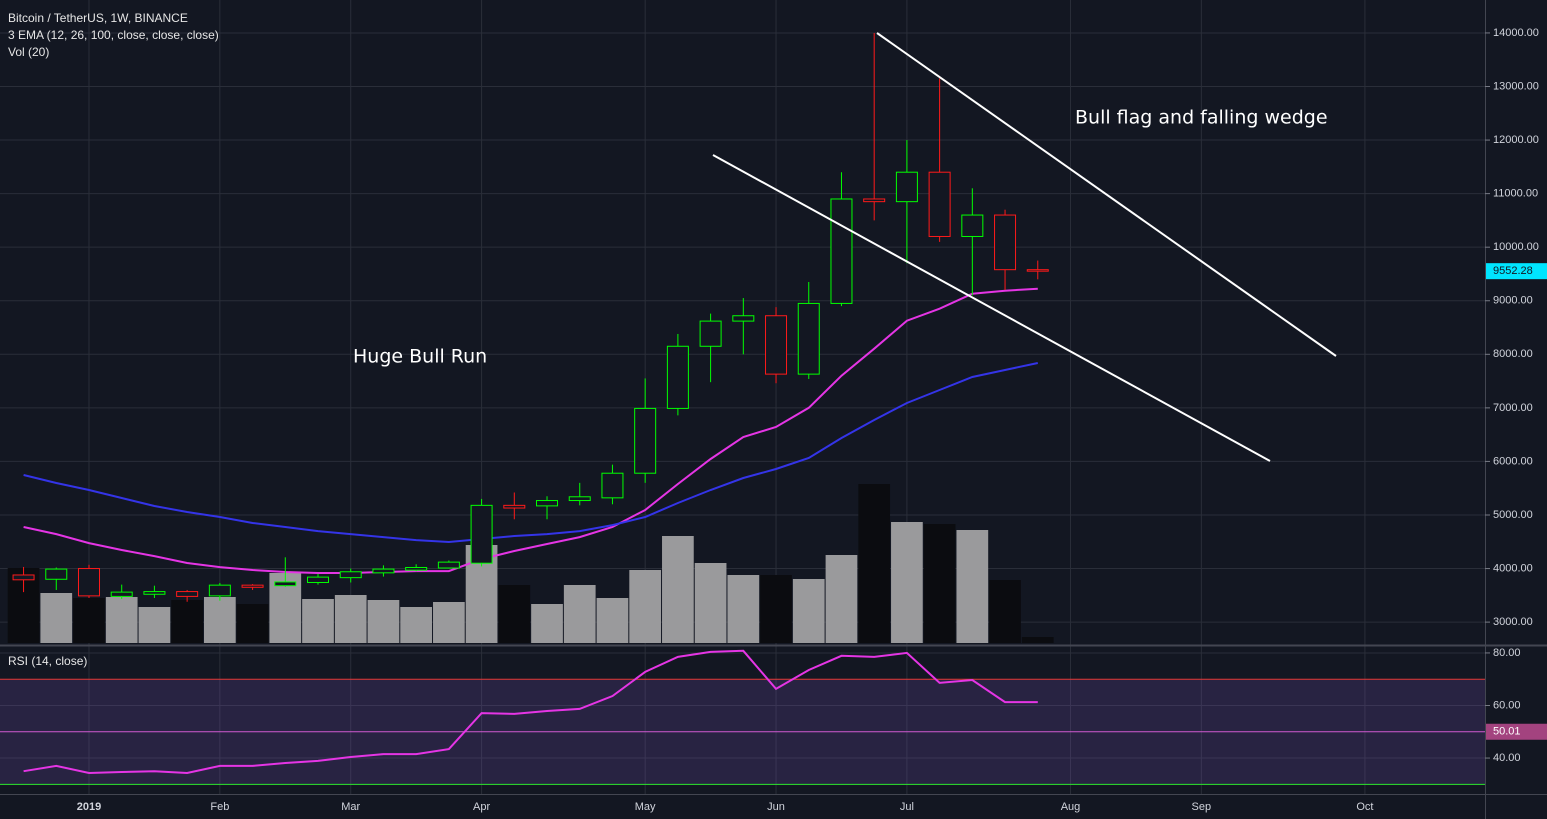 This screenshot has width=1547, height=819. I want to click on x-tick-label: Aug, so click(1071, 807).